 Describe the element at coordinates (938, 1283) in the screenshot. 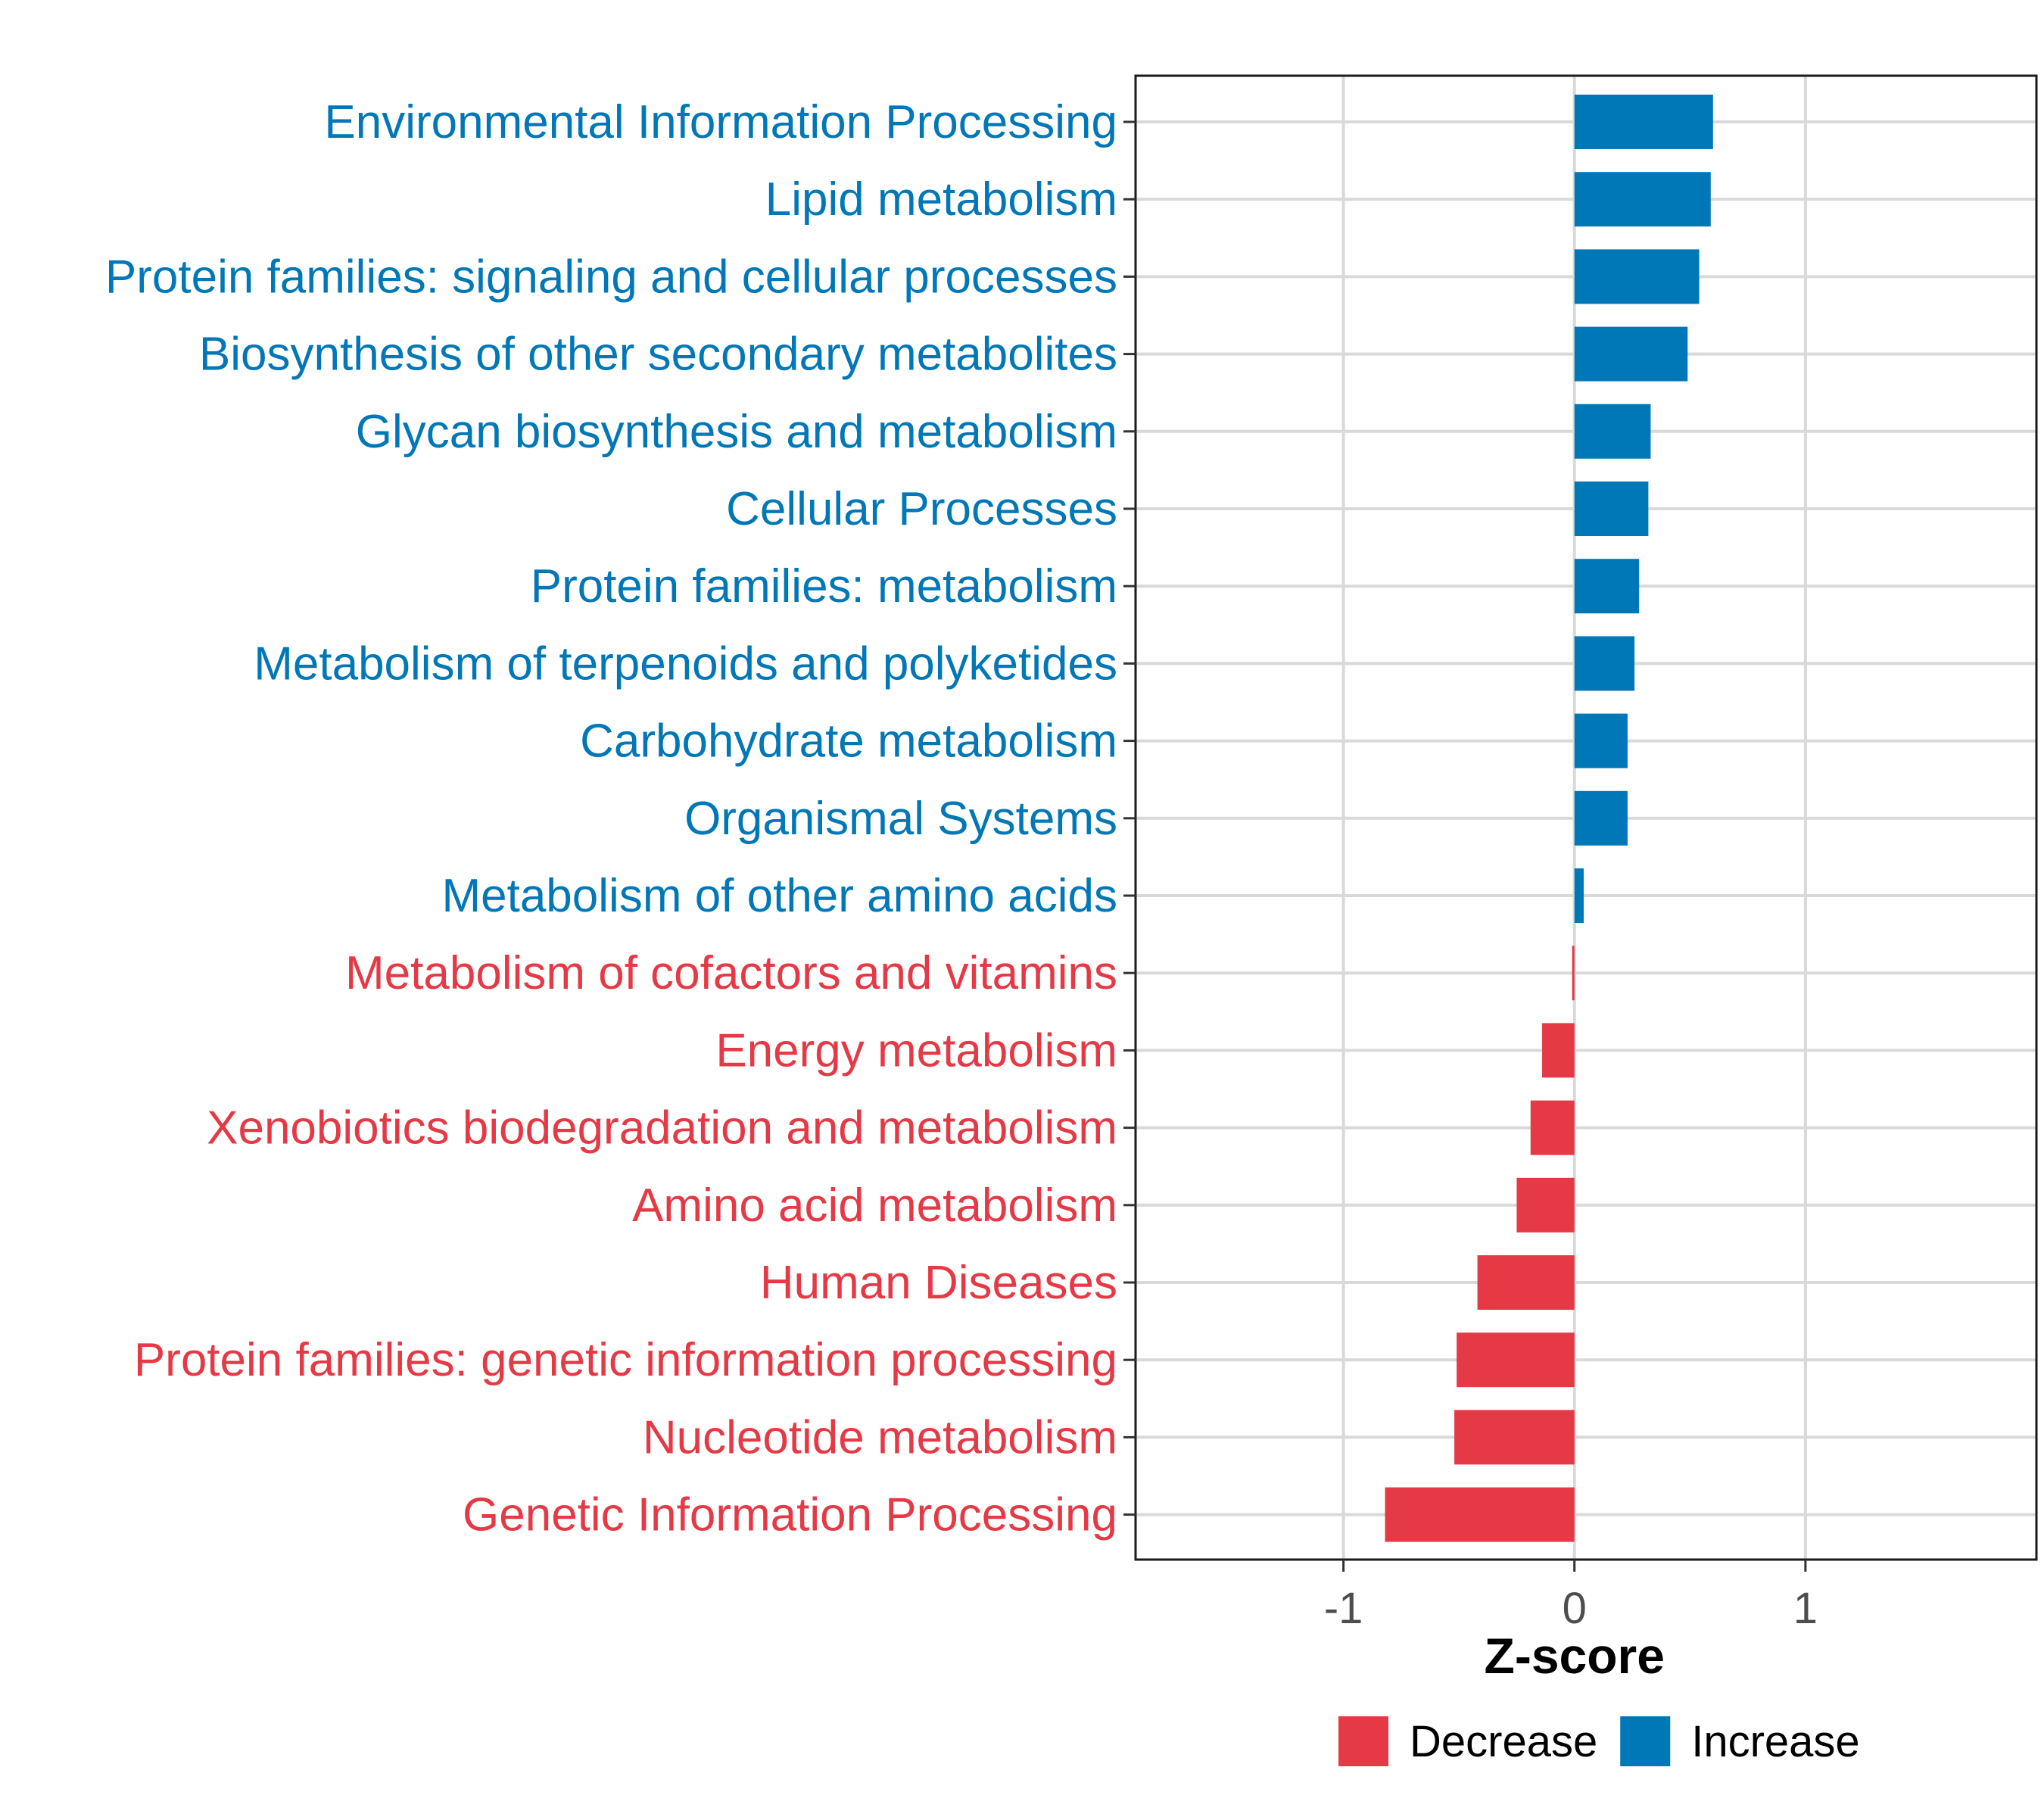

I see `category-label: Human Diseases` at that location.